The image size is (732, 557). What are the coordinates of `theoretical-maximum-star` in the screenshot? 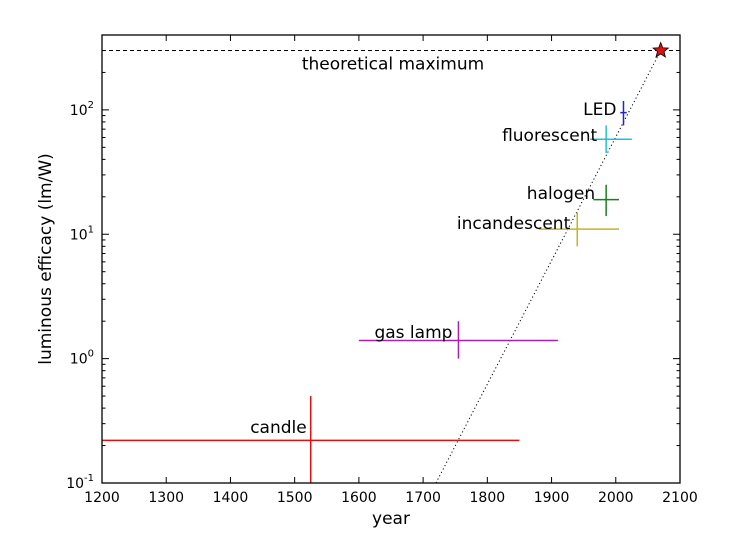 It's located at (661, 49).